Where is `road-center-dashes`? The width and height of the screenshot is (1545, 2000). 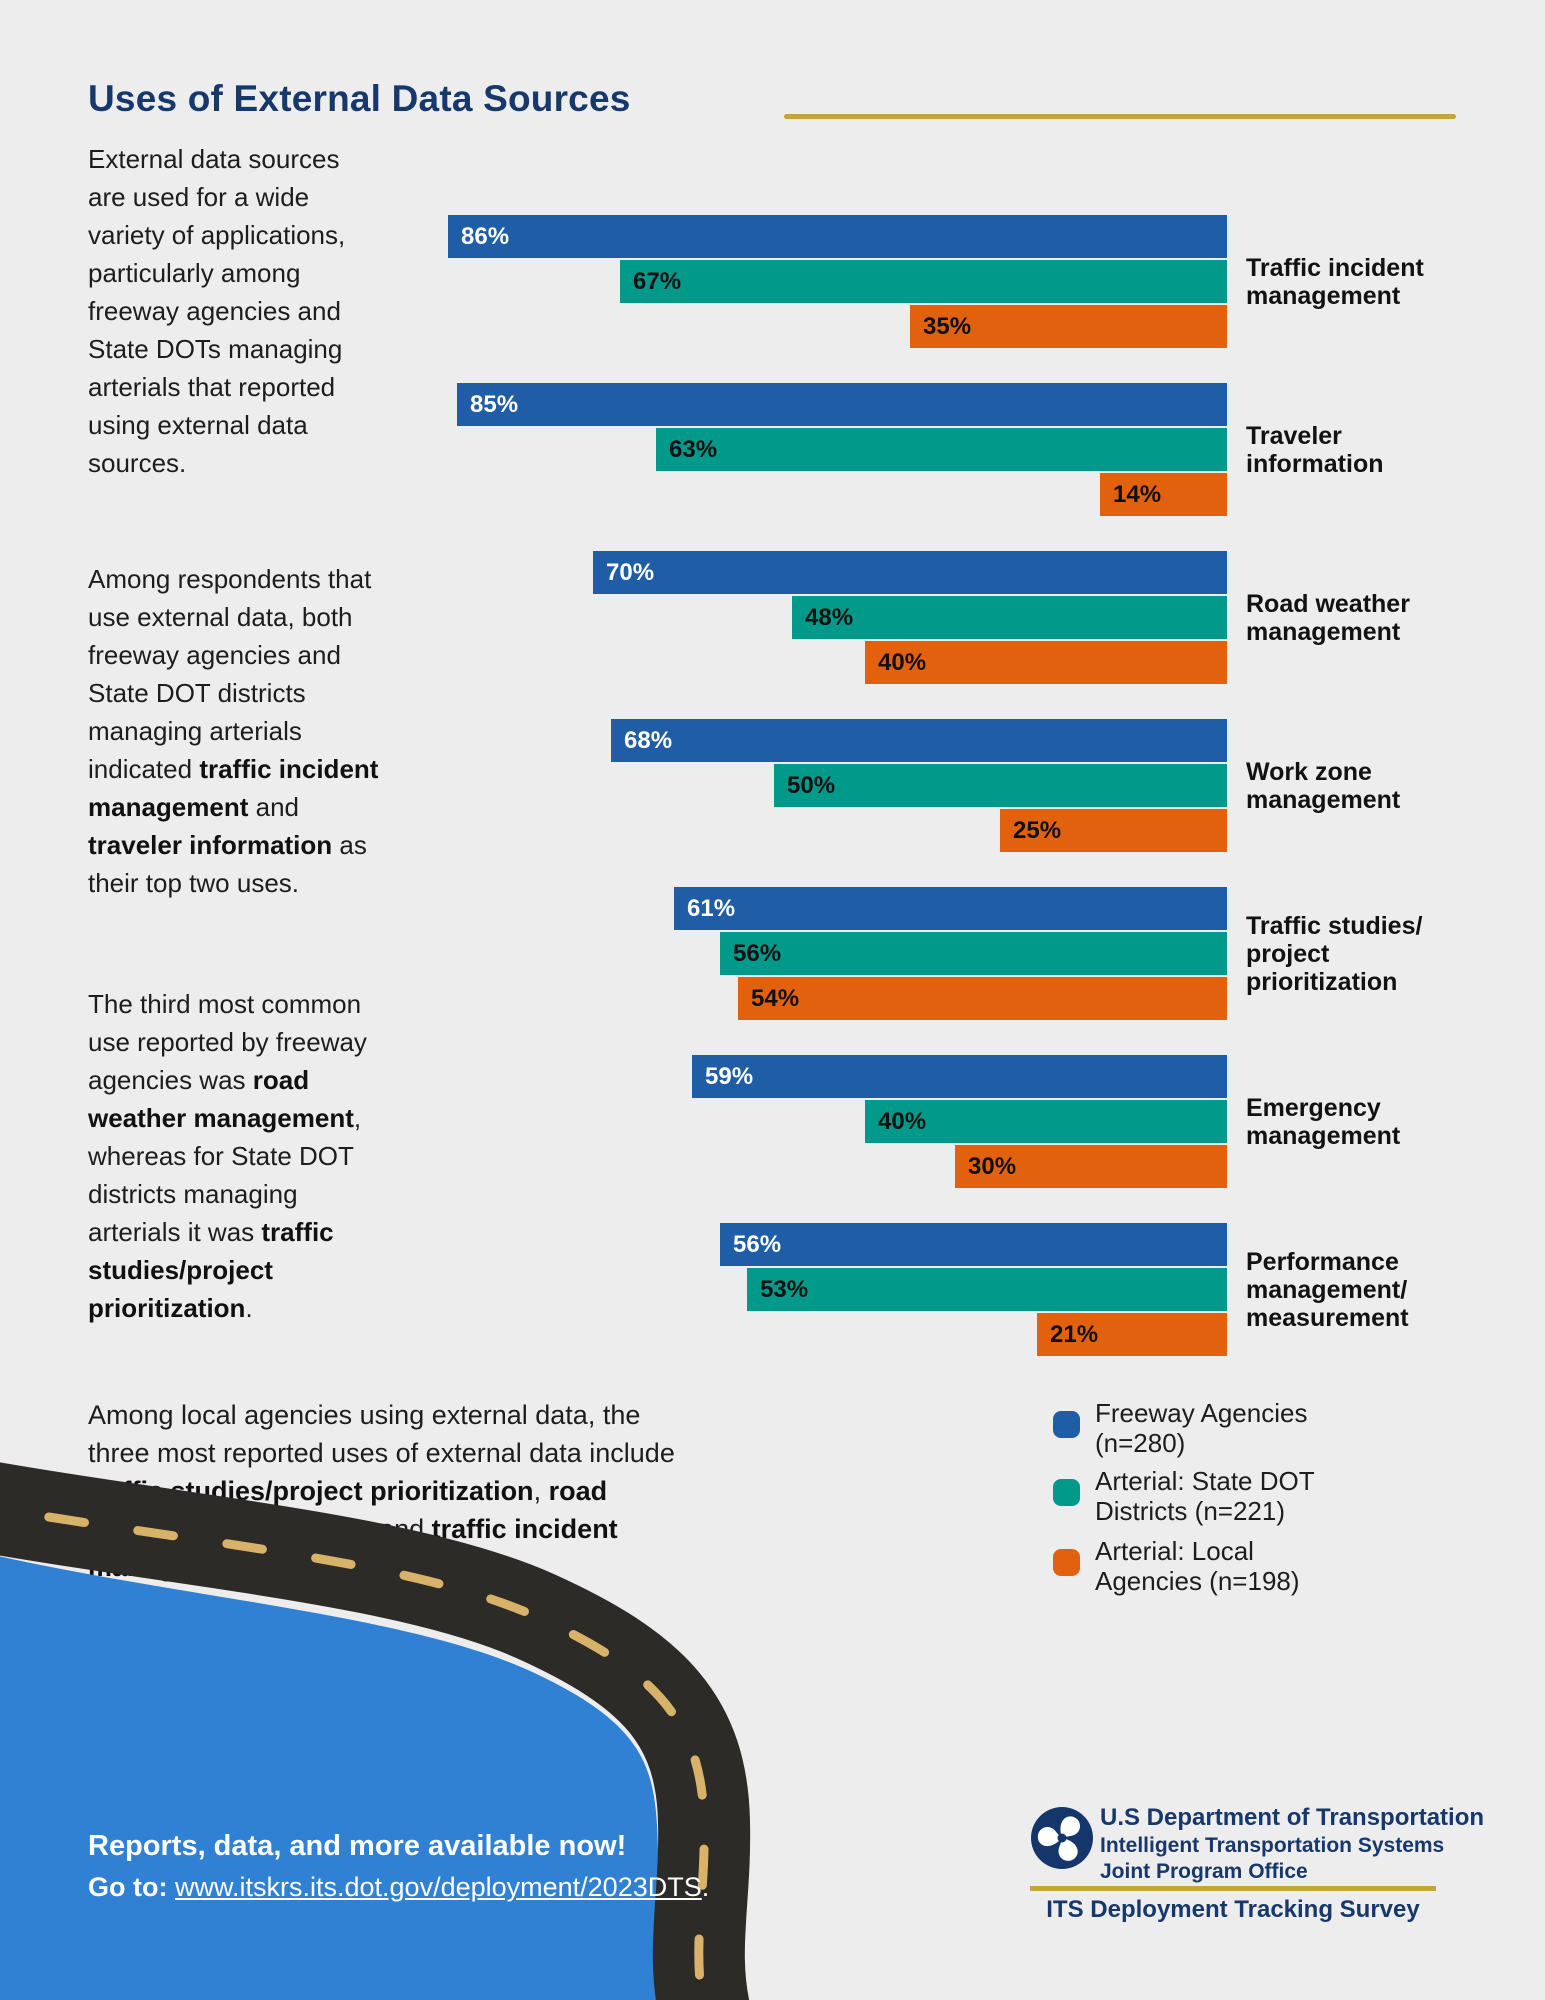 road-center-dashes is located at coordinates (354, 1752).